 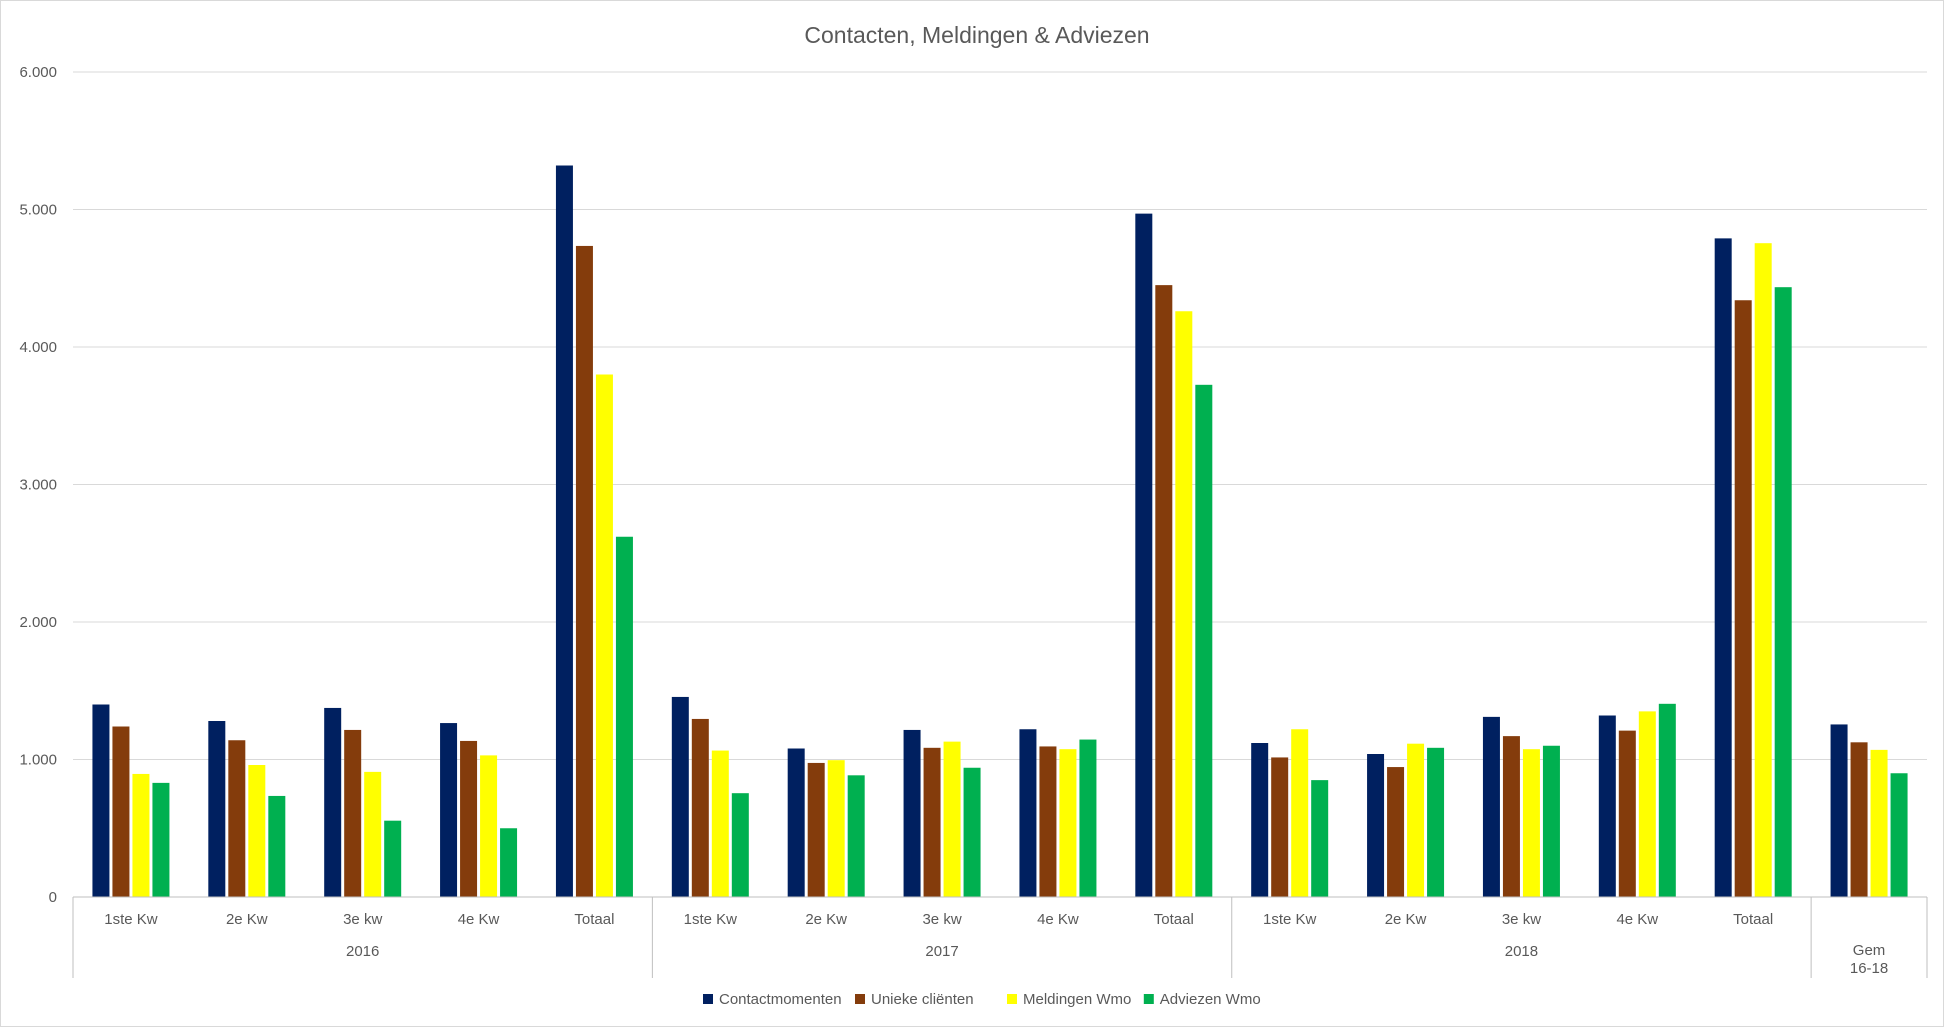 What do you see at coordinates (922, 999) in the screenshot?
I see `legend-label: Unieke cliënten` at bounding box center [922, 999].